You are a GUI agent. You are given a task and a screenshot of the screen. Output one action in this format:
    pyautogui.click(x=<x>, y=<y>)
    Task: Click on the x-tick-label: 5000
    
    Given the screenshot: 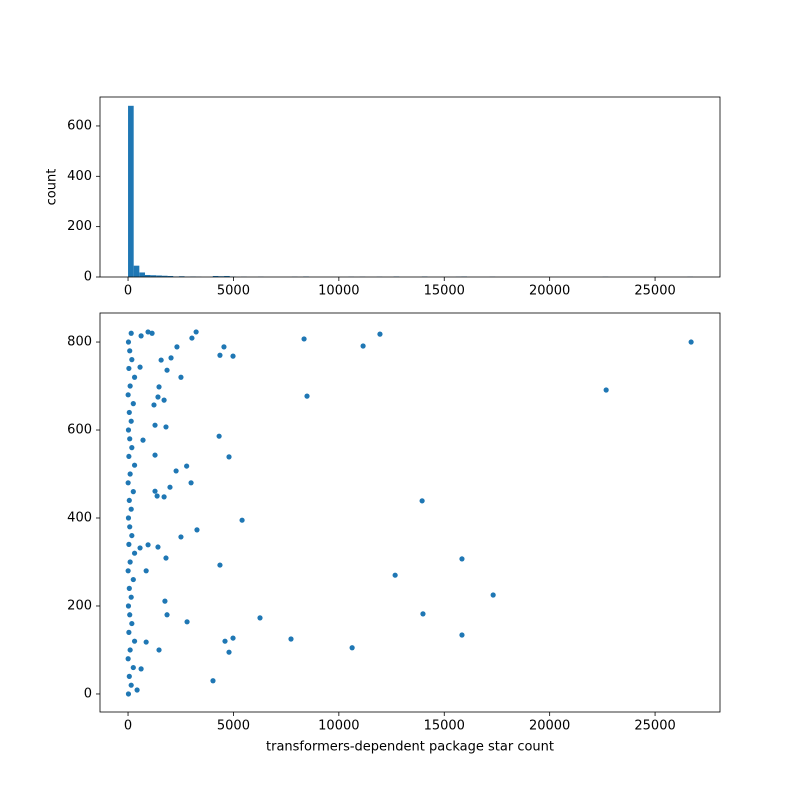 What is the action you would take?
    pyautogui.click(x=233, y=726)
    